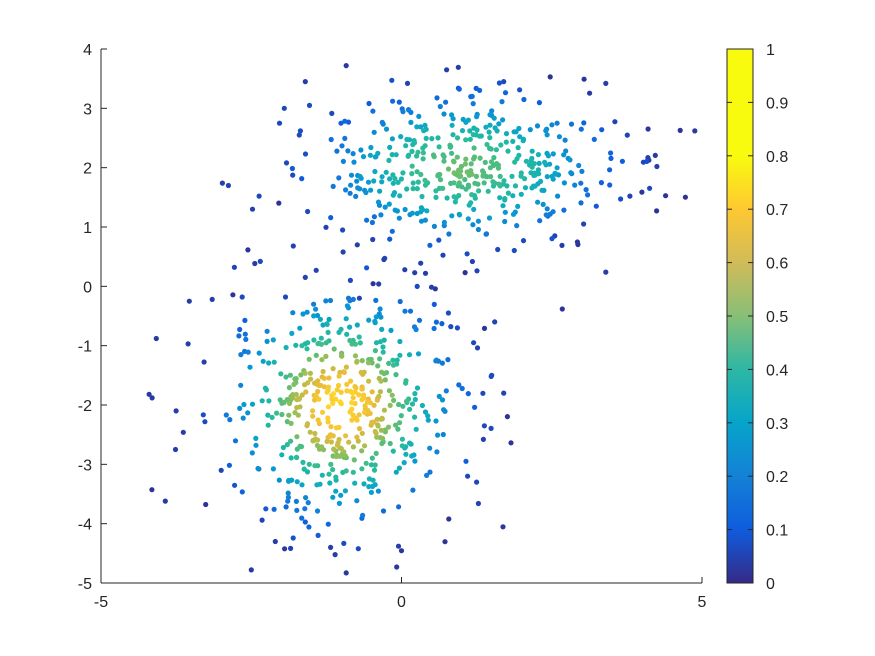  I want to click on x-tick-label: 0, so click(401, 602).